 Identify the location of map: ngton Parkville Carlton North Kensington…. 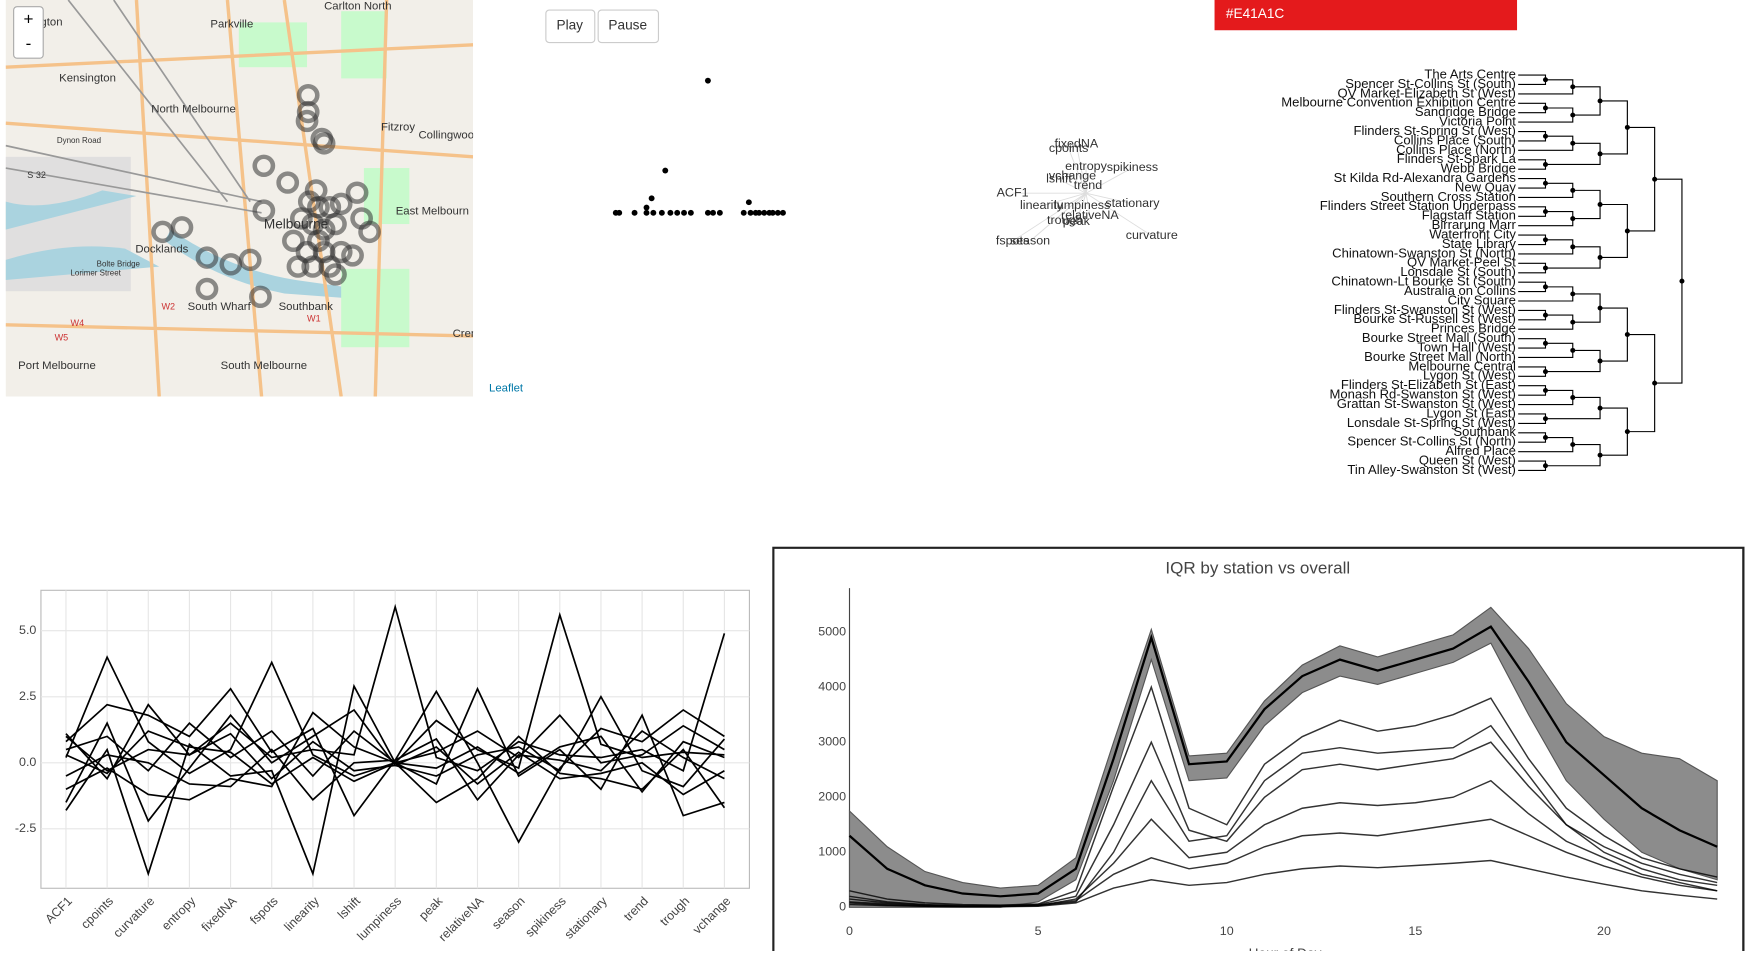
(241, 198).